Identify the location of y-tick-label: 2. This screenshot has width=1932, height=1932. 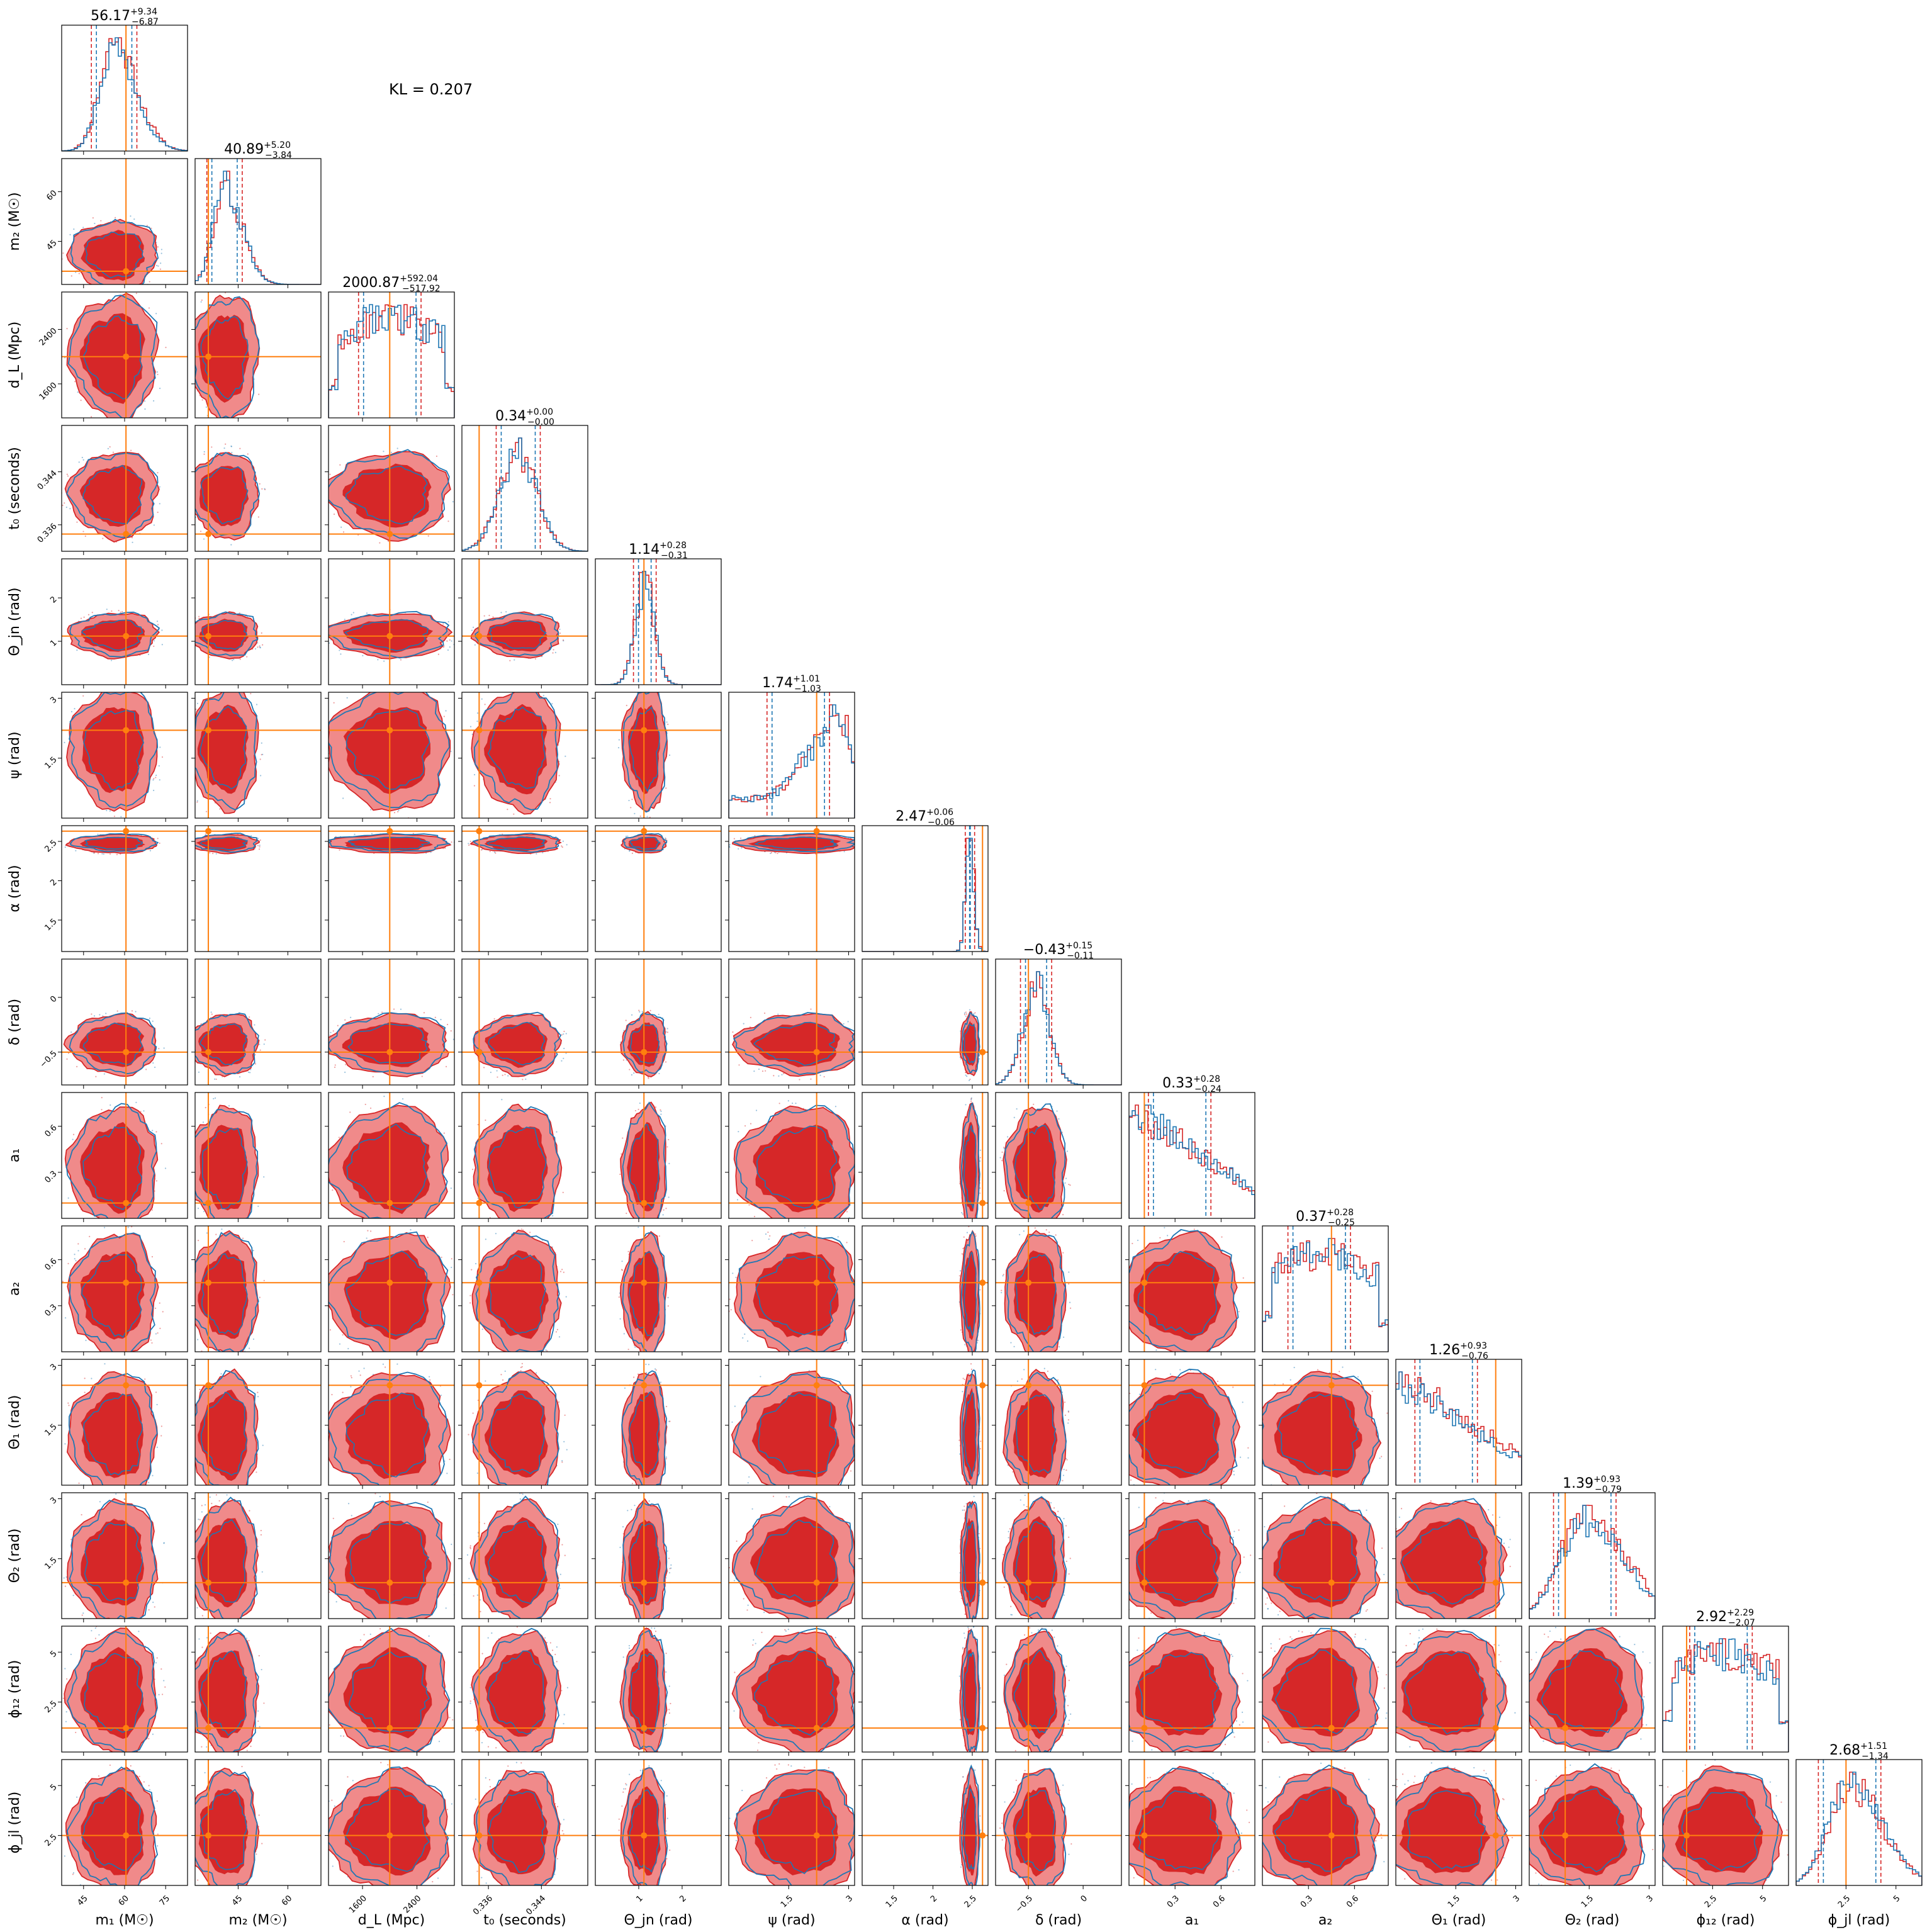
(53, 600).